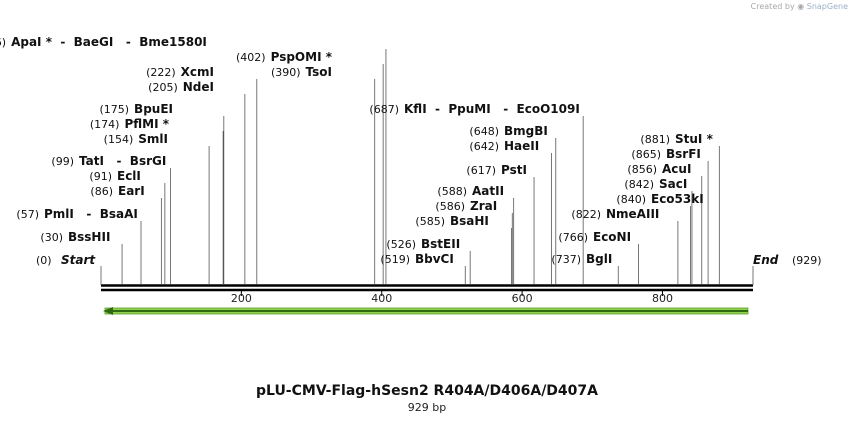 The width and height of the screenshot is (854, 423). Describe the element at coordinates (483, 206) in the screenshot. I see `site-label: ZraI` at that location.